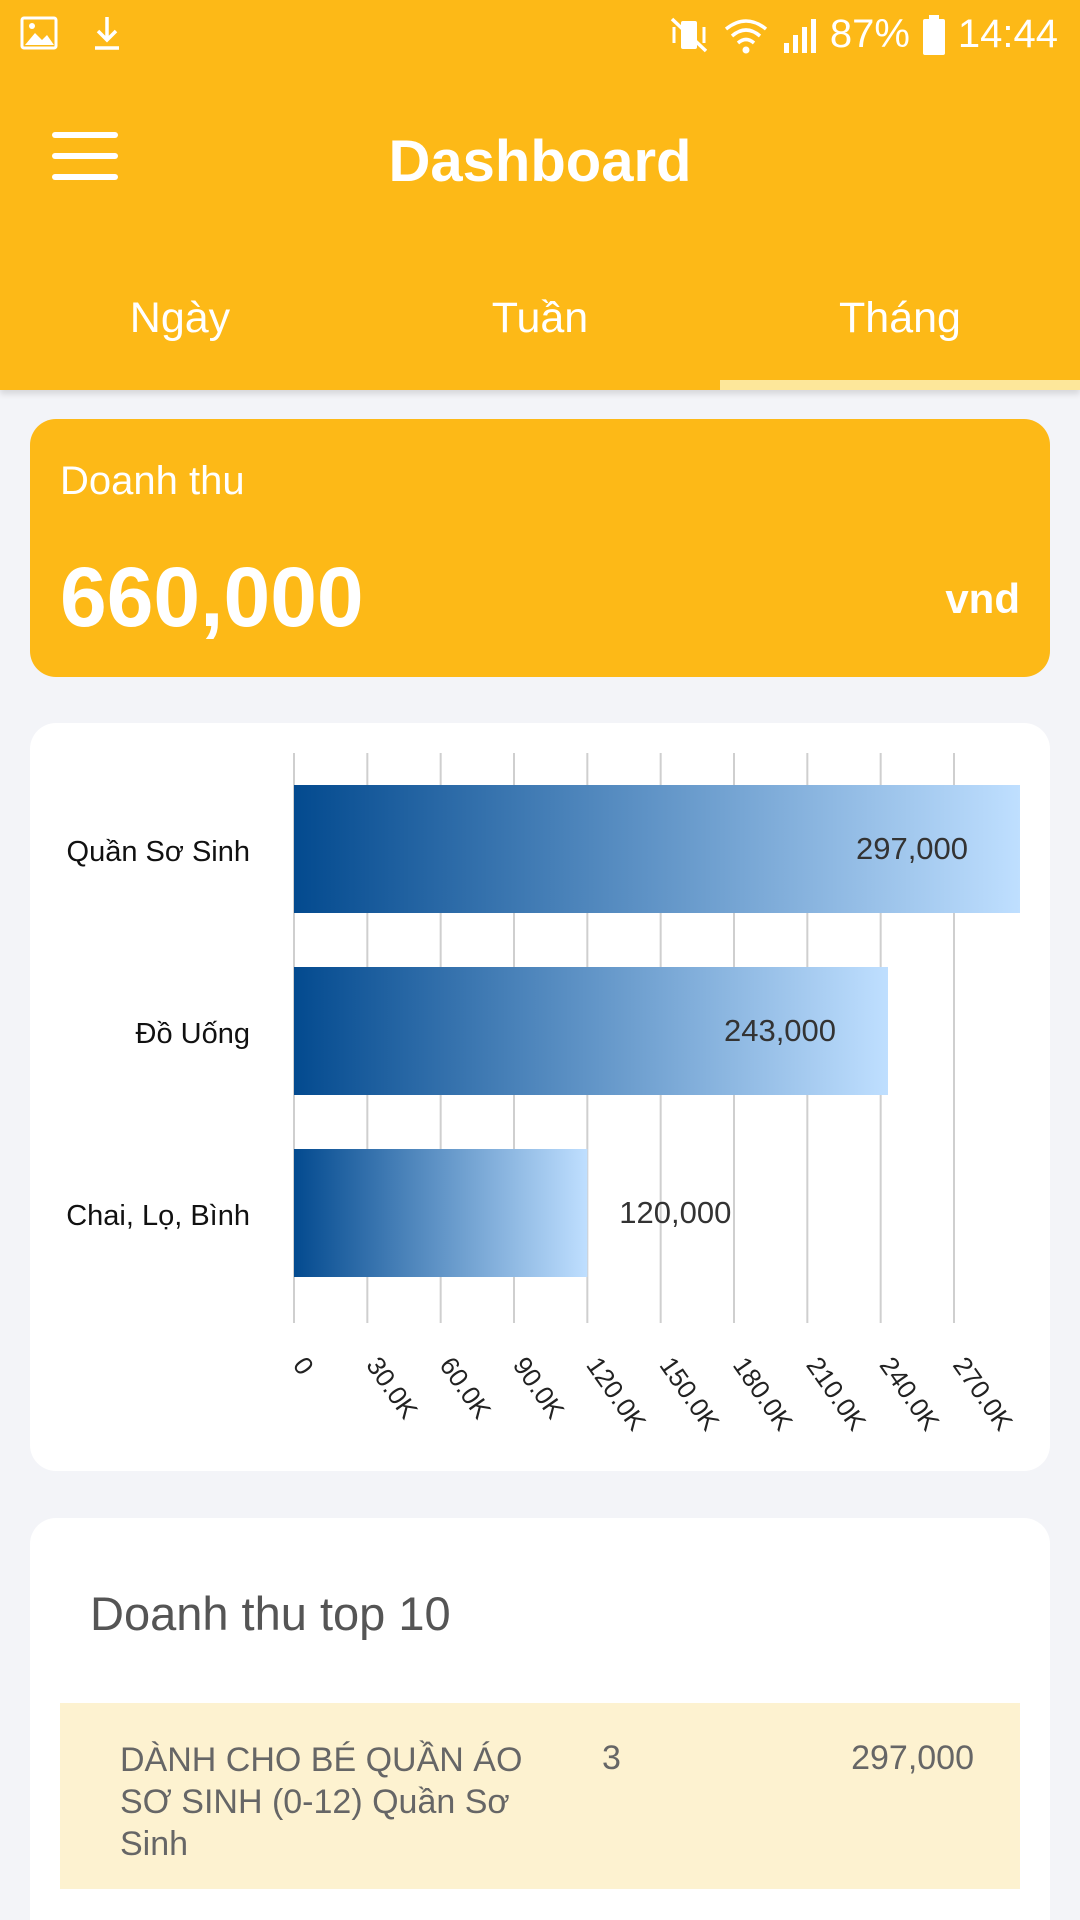  Describe the element at coordinates (392, 1387) in the screenshot. I see `chart-x-tick-label: 30.0K` at that location.